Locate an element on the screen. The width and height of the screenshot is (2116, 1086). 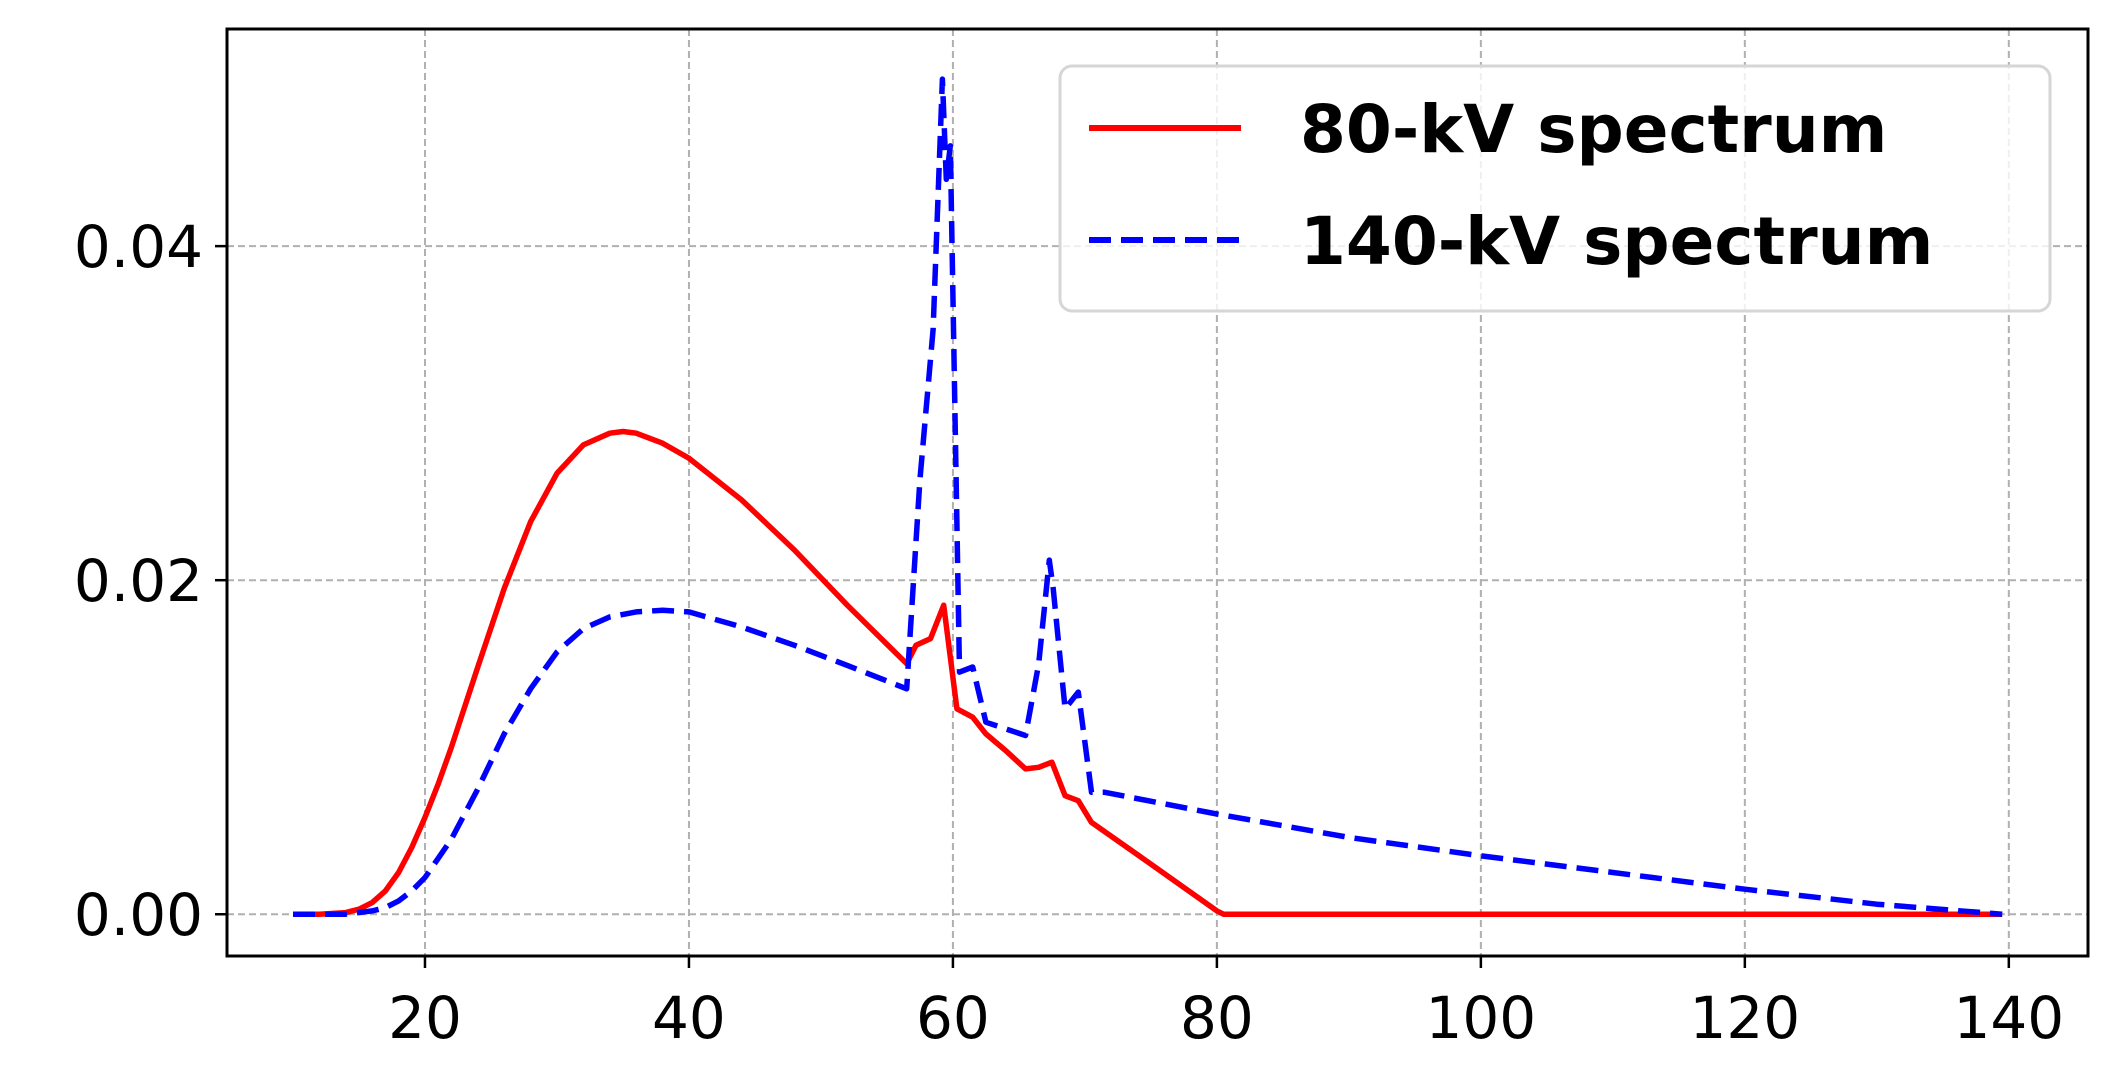
y-tick-label: 0.04 is located at coordinates (138, 247).